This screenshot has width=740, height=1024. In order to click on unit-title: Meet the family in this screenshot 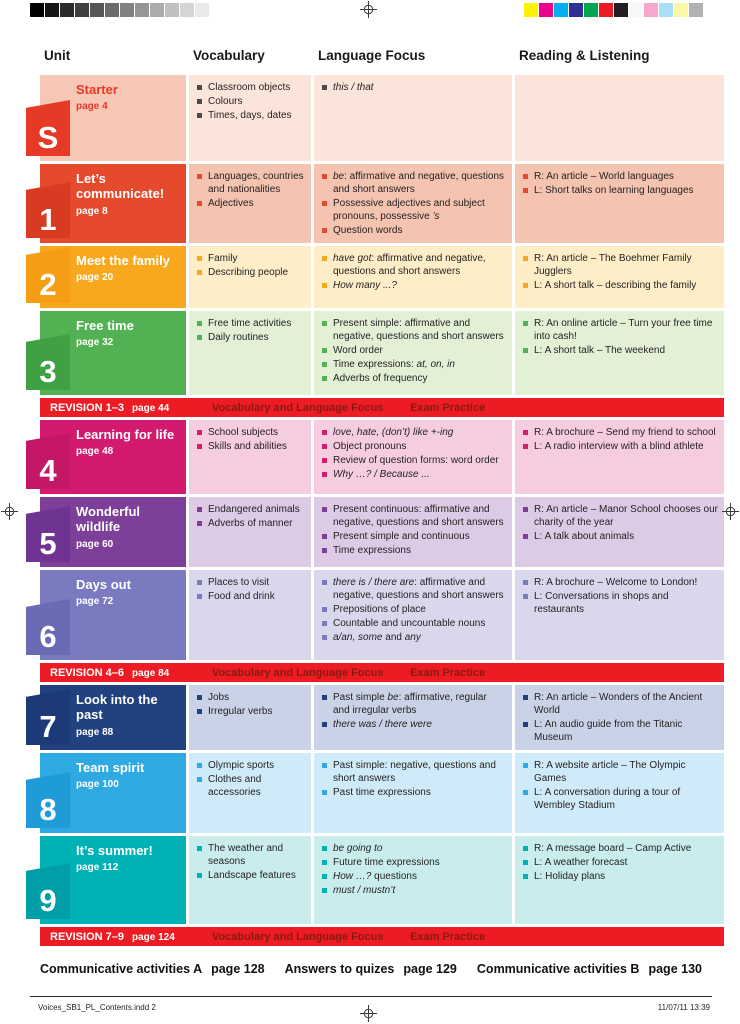, I will do `click(123, 260)`.